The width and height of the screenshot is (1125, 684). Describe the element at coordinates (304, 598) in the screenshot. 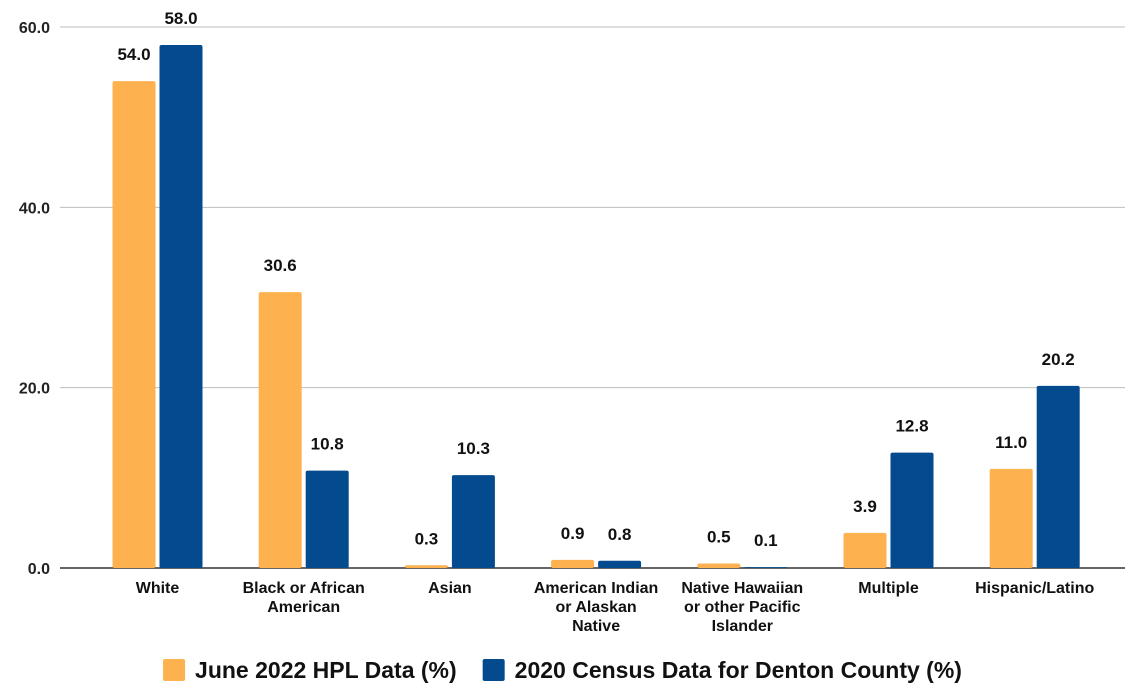

I see `x-tick-label: Black or African American` at that location.